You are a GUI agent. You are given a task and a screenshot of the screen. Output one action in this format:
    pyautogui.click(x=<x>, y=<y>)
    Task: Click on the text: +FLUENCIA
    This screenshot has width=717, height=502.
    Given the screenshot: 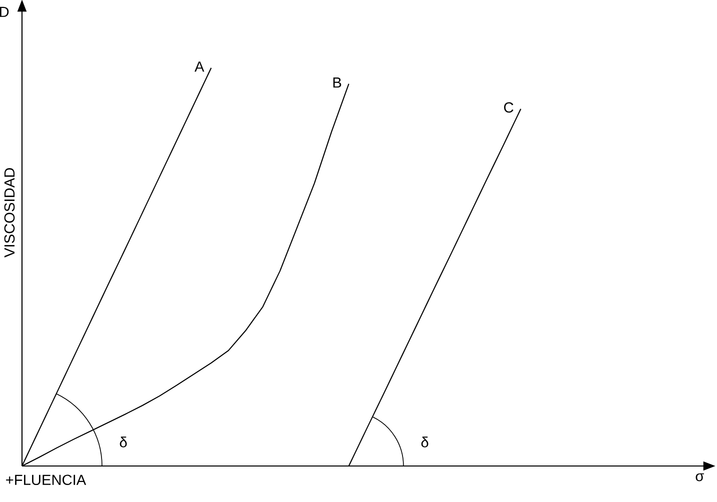 What is the action you would take?
    pyautogui.click(x=46, y=480)
    